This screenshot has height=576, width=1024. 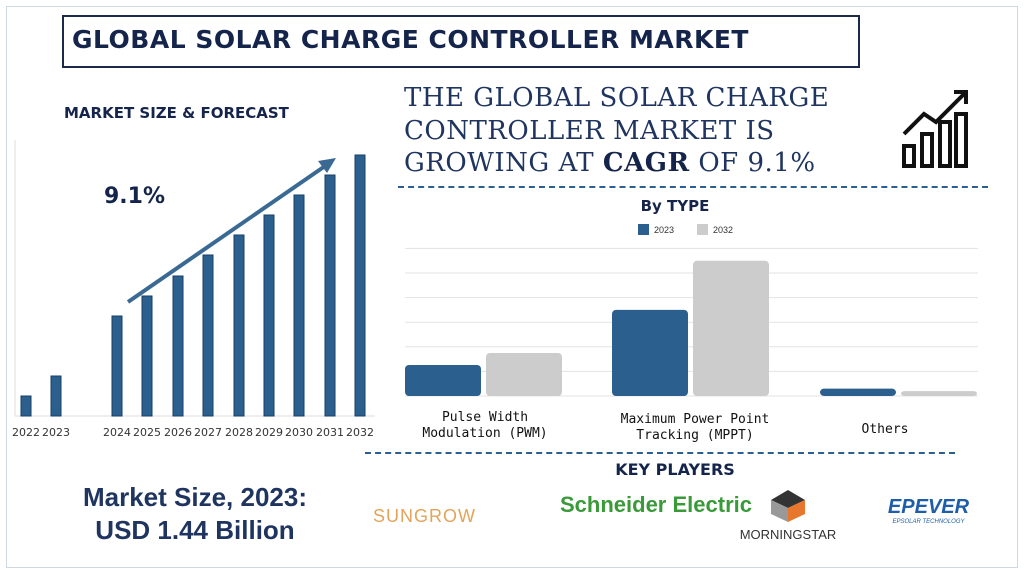 What do you see at coordinates (752, 163) in the screenshot?
I see `headline-post: OF 9.1%` at bounding box center [752, 163].